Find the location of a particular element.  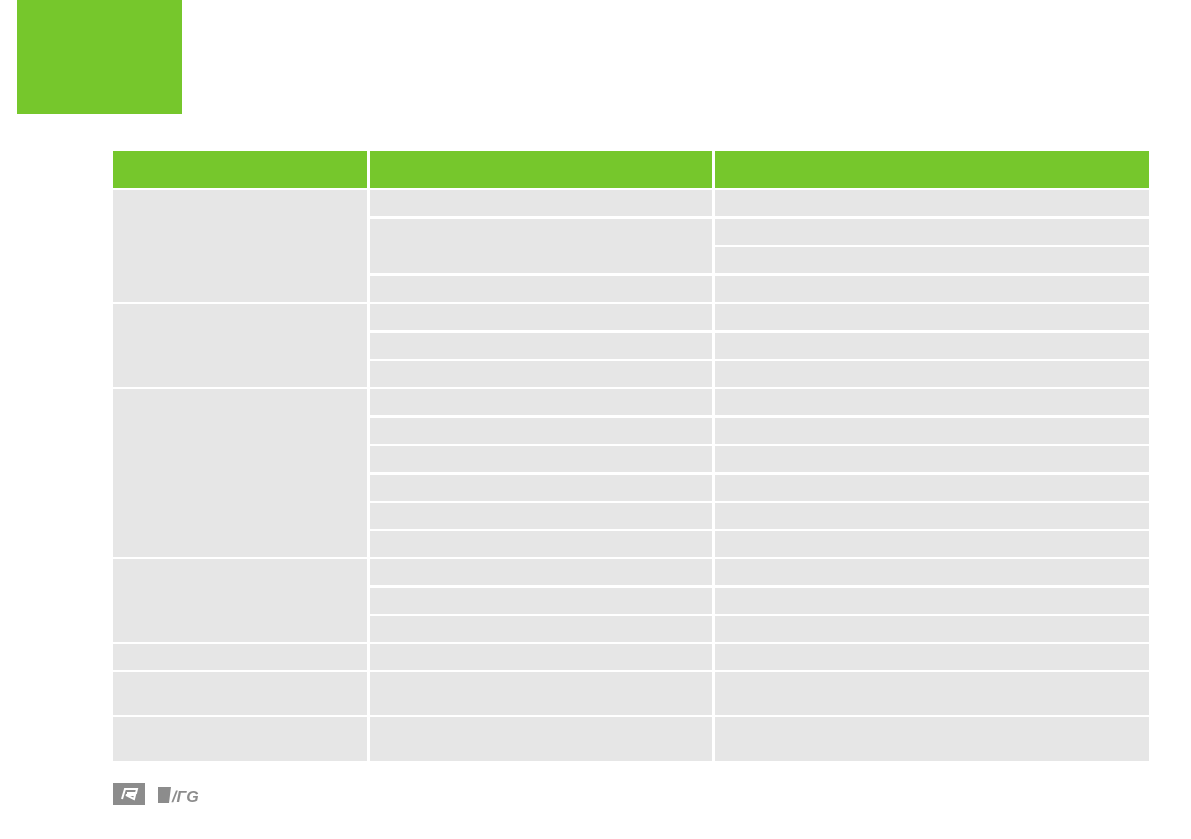

corner-block is located at coordinates (99, 57).